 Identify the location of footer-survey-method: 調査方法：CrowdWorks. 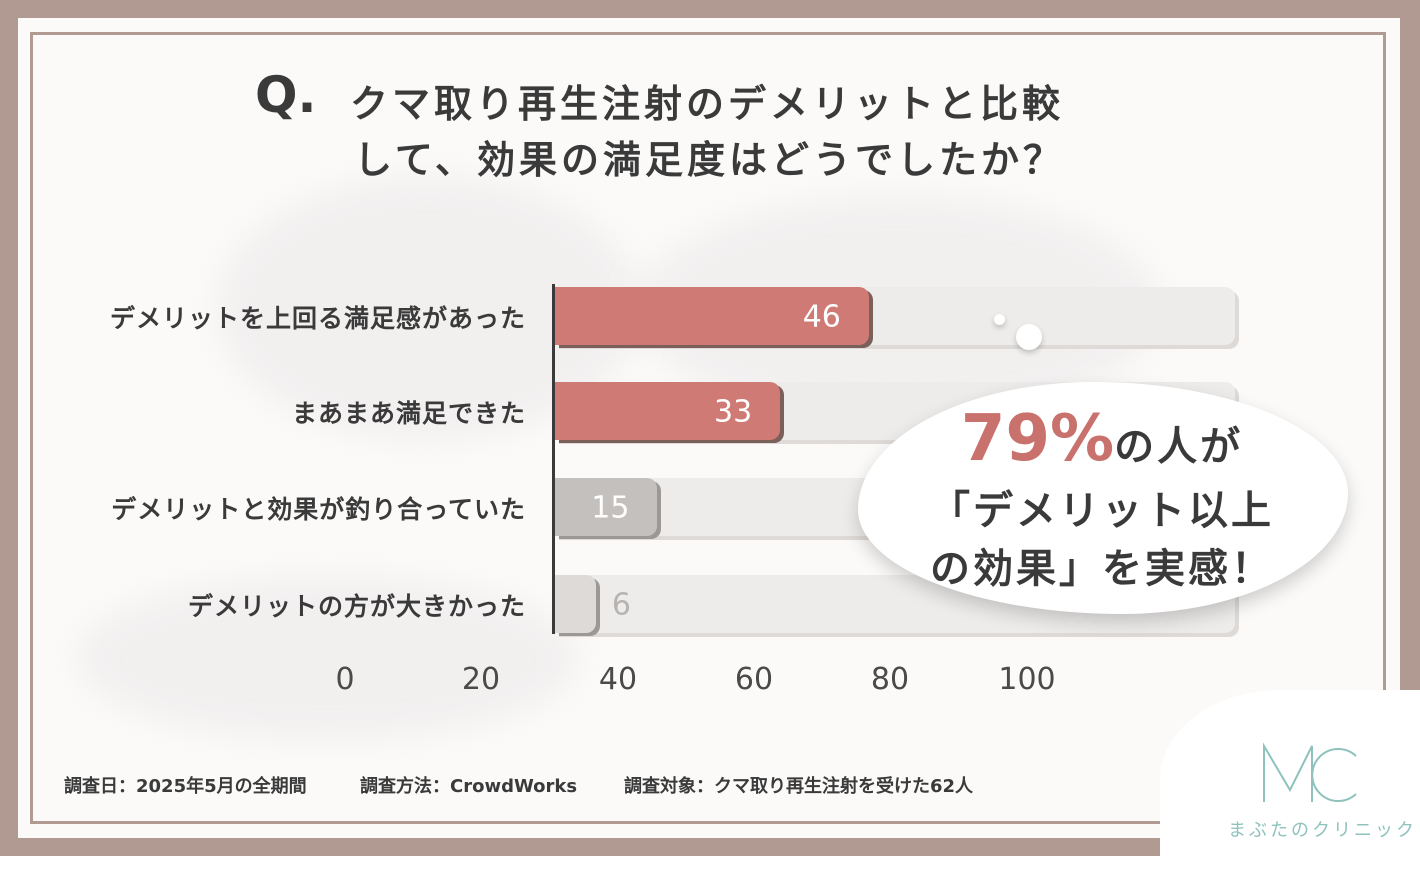
(469, 786).